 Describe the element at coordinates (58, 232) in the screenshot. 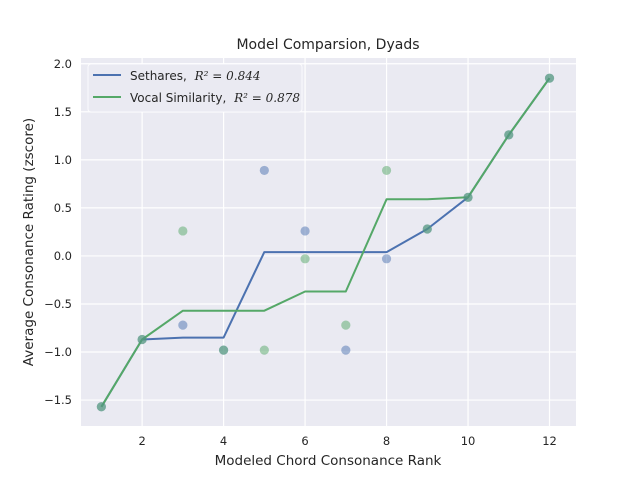

I see `y-tick-labels: −1.5 −1.0 −0.5 0.0 0.5 1.0 1.5 2.0` at that location.